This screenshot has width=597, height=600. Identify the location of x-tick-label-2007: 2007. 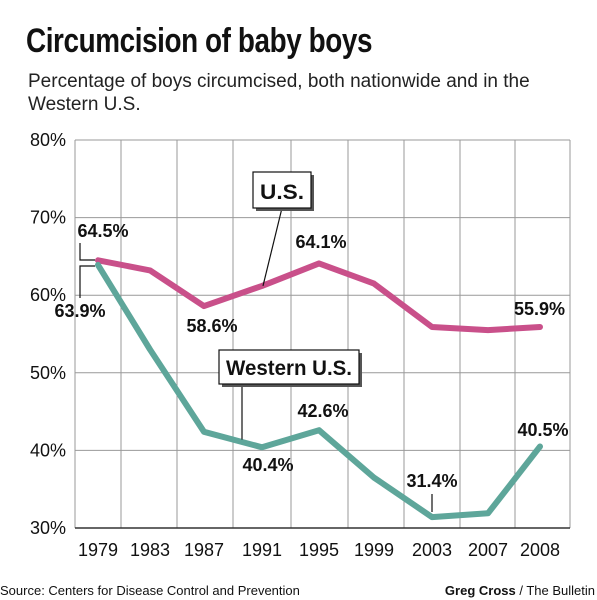
(488, 550).